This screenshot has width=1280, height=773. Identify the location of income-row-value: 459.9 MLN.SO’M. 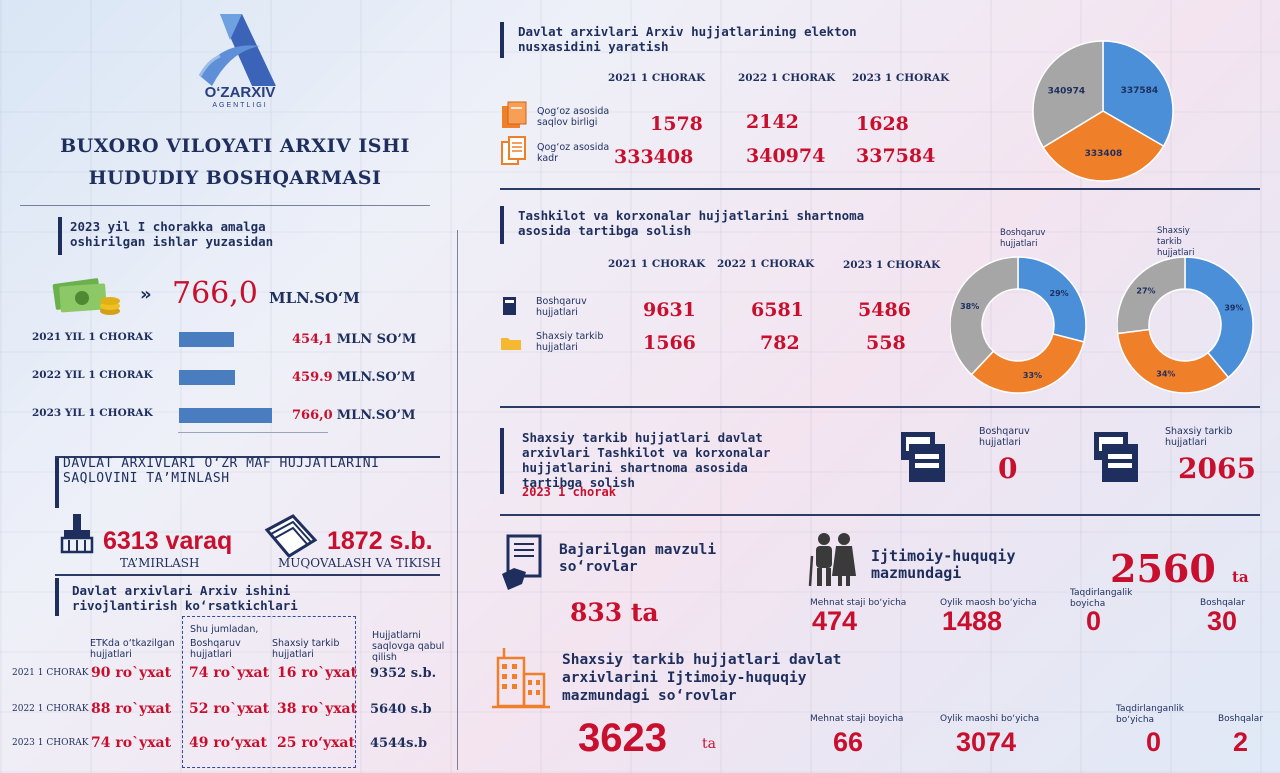
(353, 375).